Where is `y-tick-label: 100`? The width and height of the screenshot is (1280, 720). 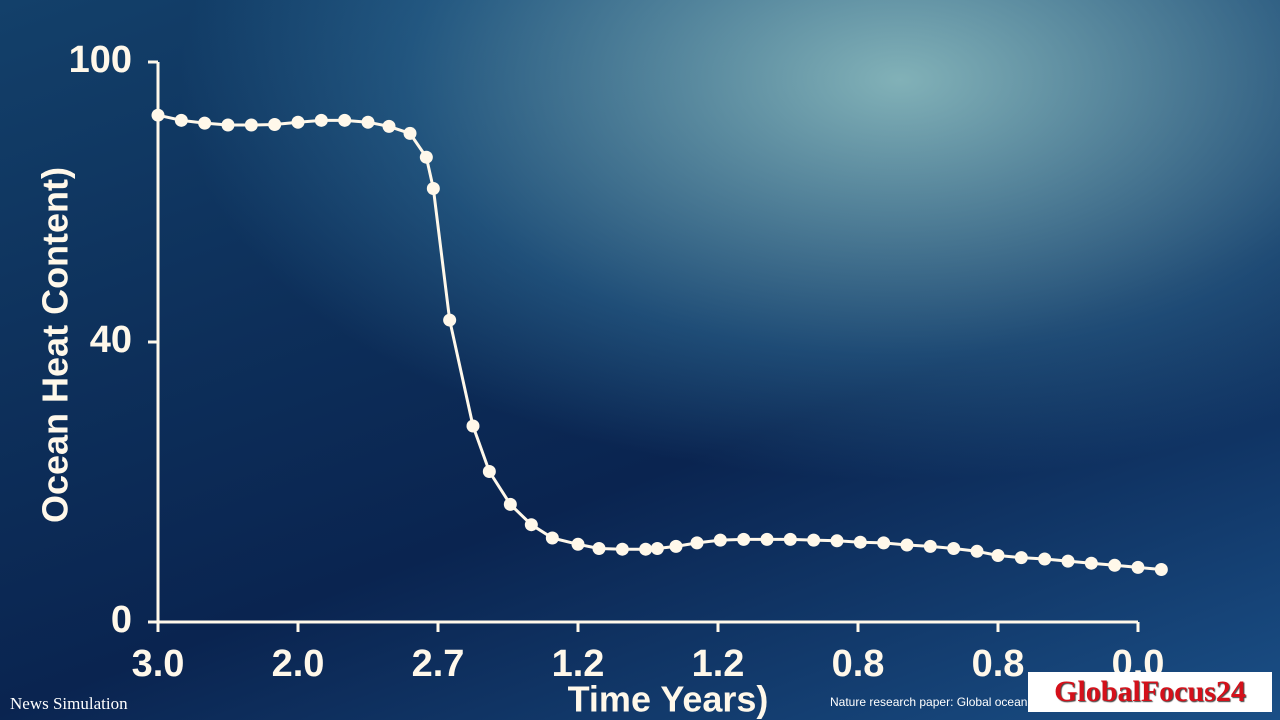
y-tick-label: 100 is located at coordinates (100, 60).